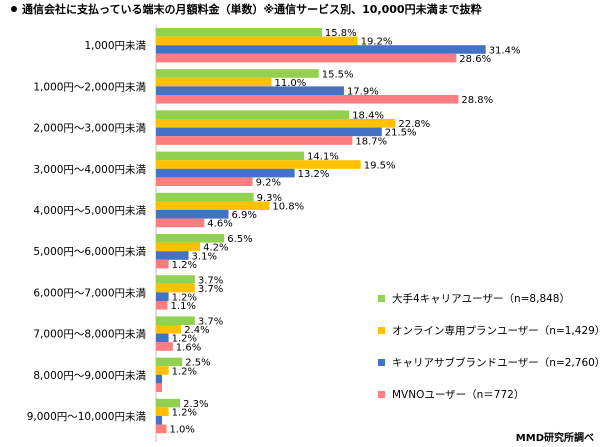 The image size is (600, 447). I want to click on data-label: 14.1%, so click(323, 157).